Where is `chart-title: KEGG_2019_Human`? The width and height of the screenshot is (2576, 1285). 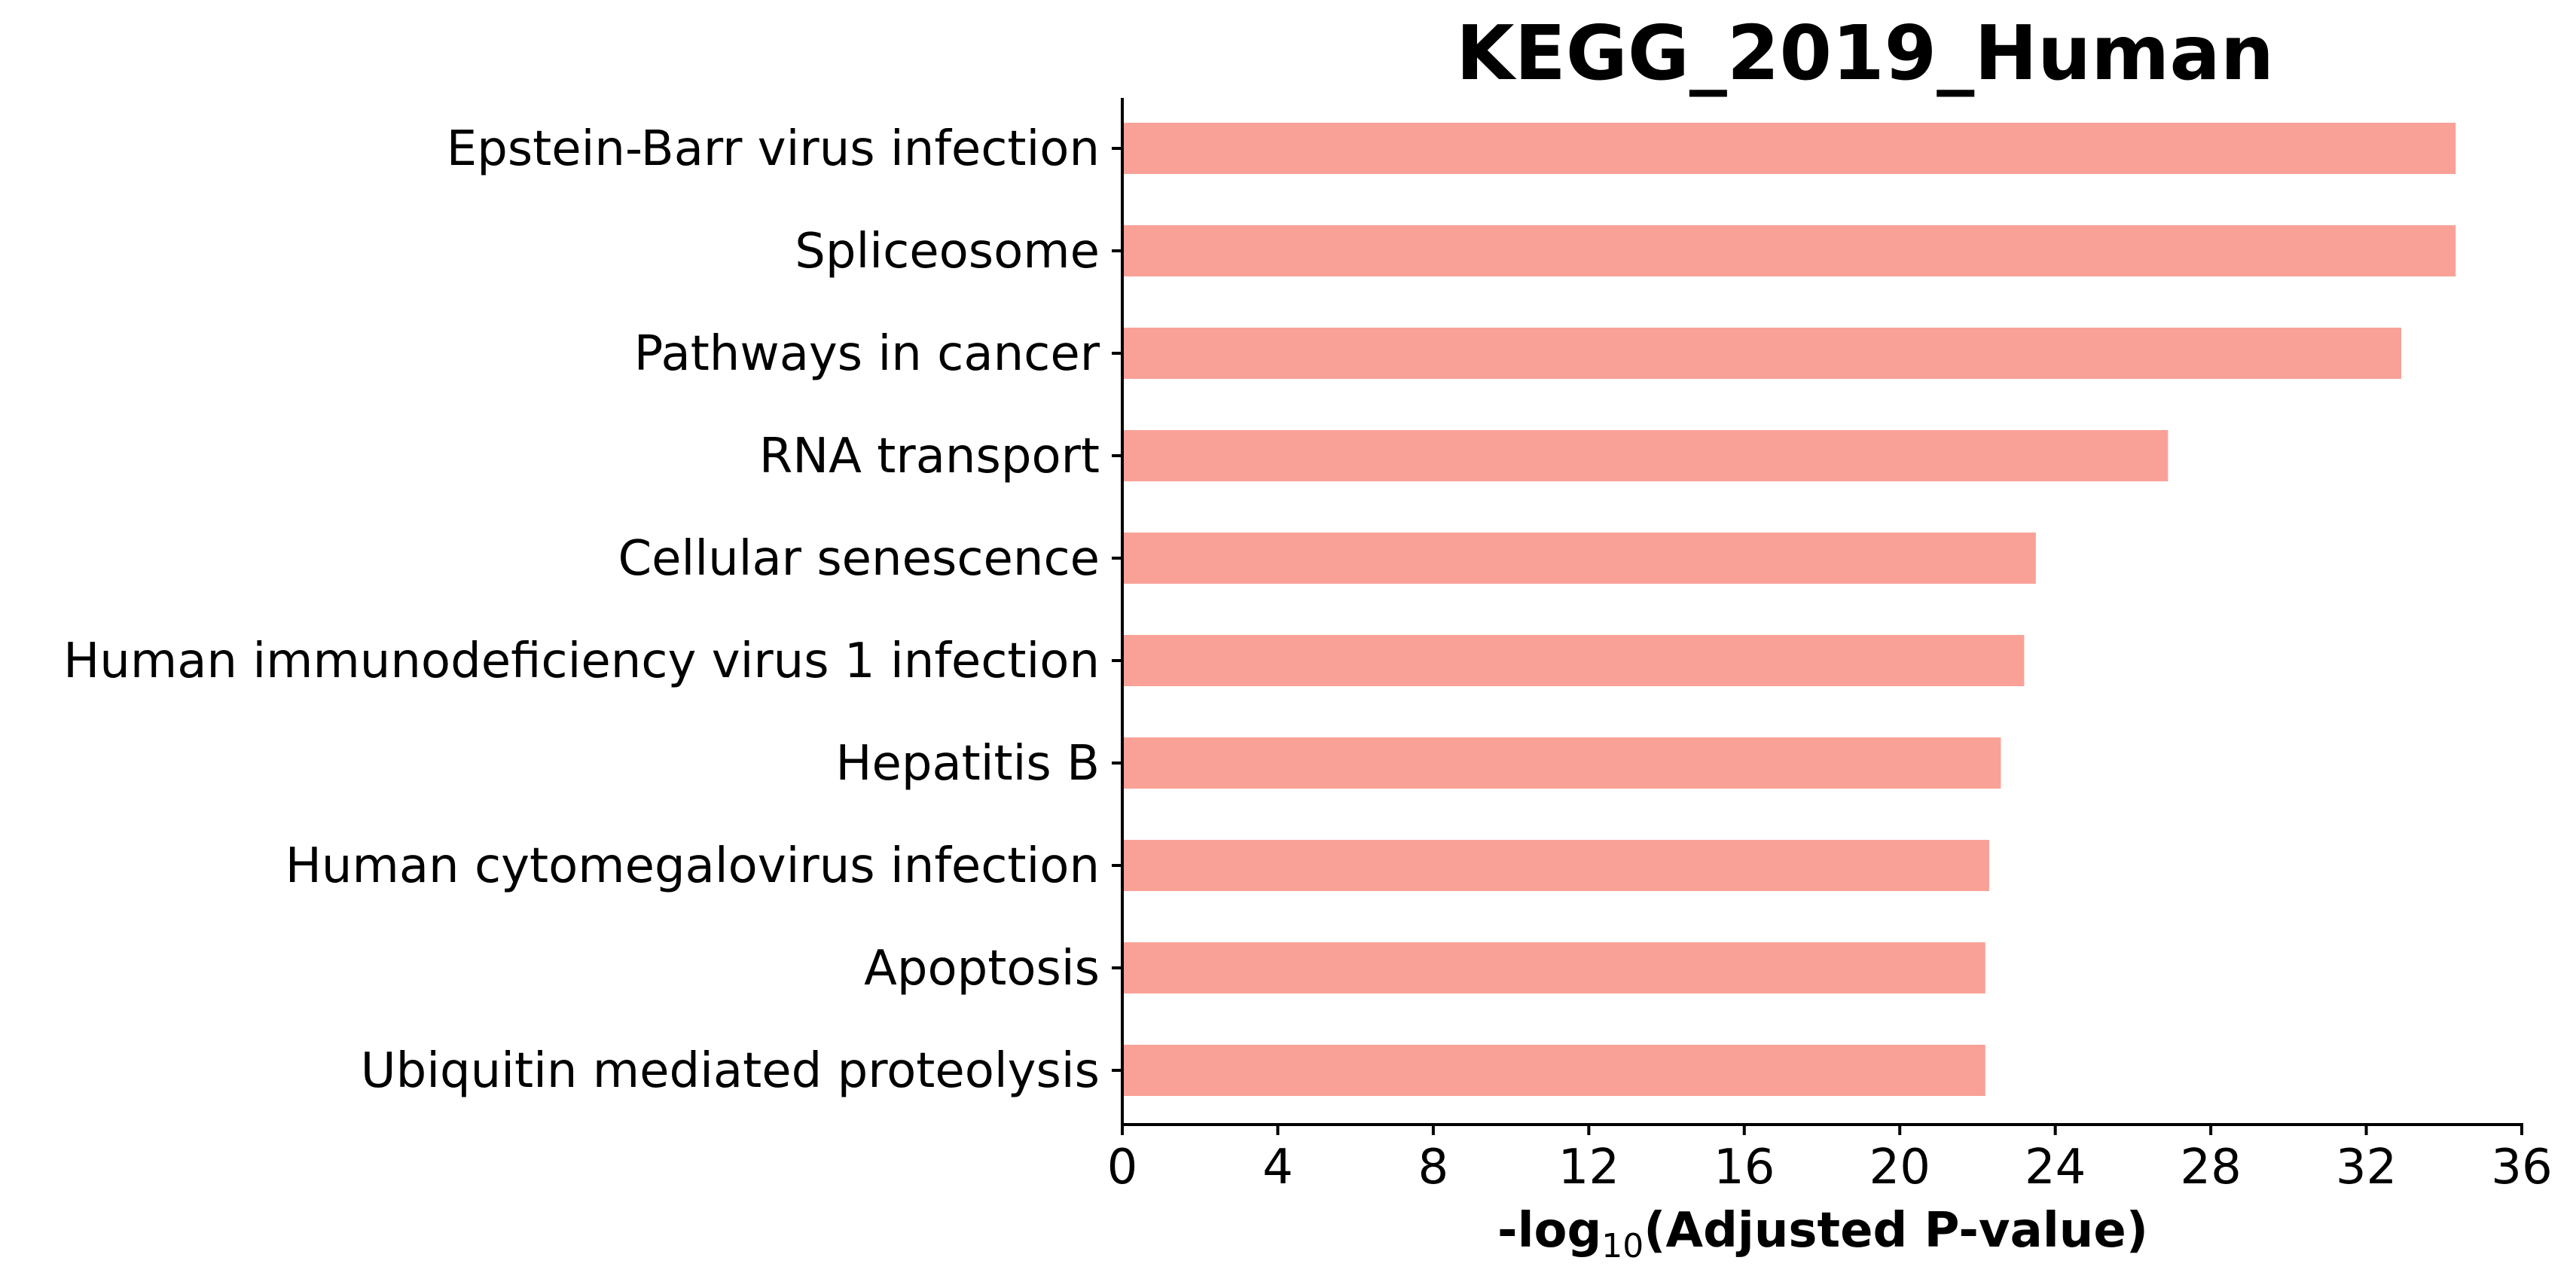
chart-title: KEGG_2019_Human is located at coordinates (1865, 53).